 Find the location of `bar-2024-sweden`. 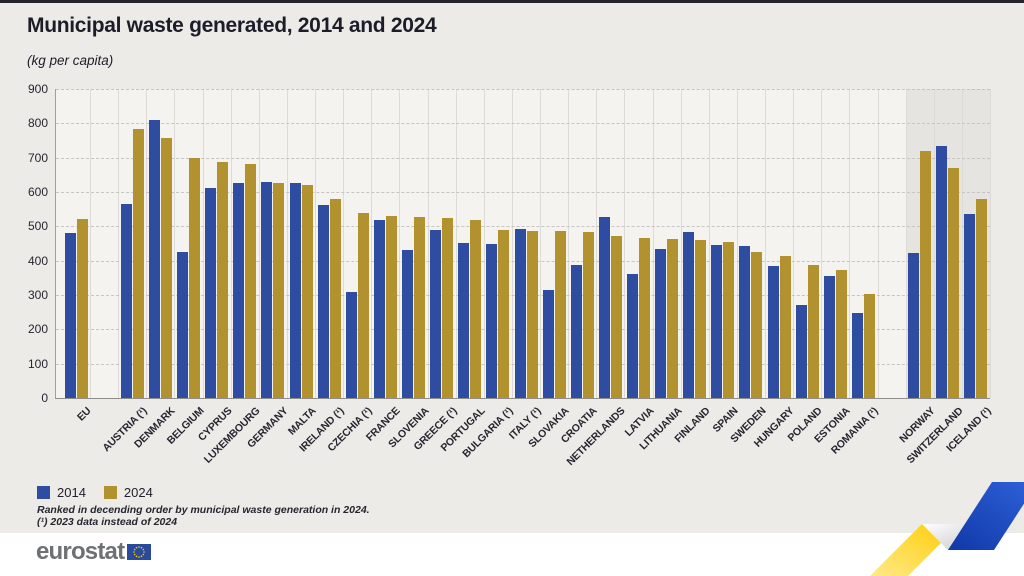

bar-2024-sweden is located at coordinates (757, 325).